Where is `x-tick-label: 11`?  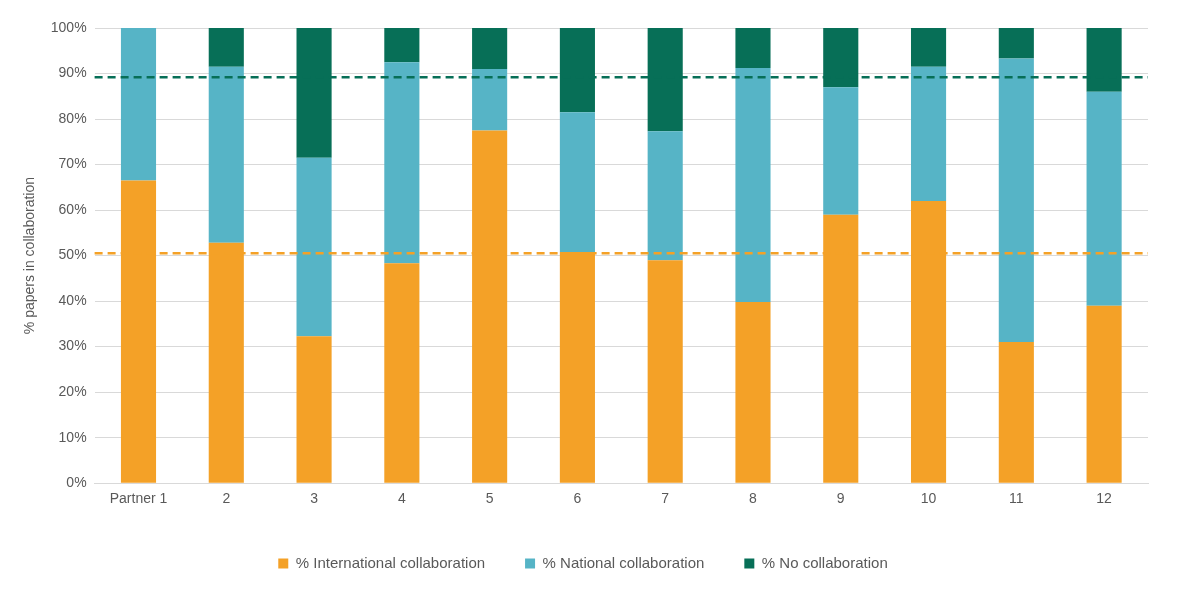 x-tick-label: 11 is located at coordinates (1016, 498).